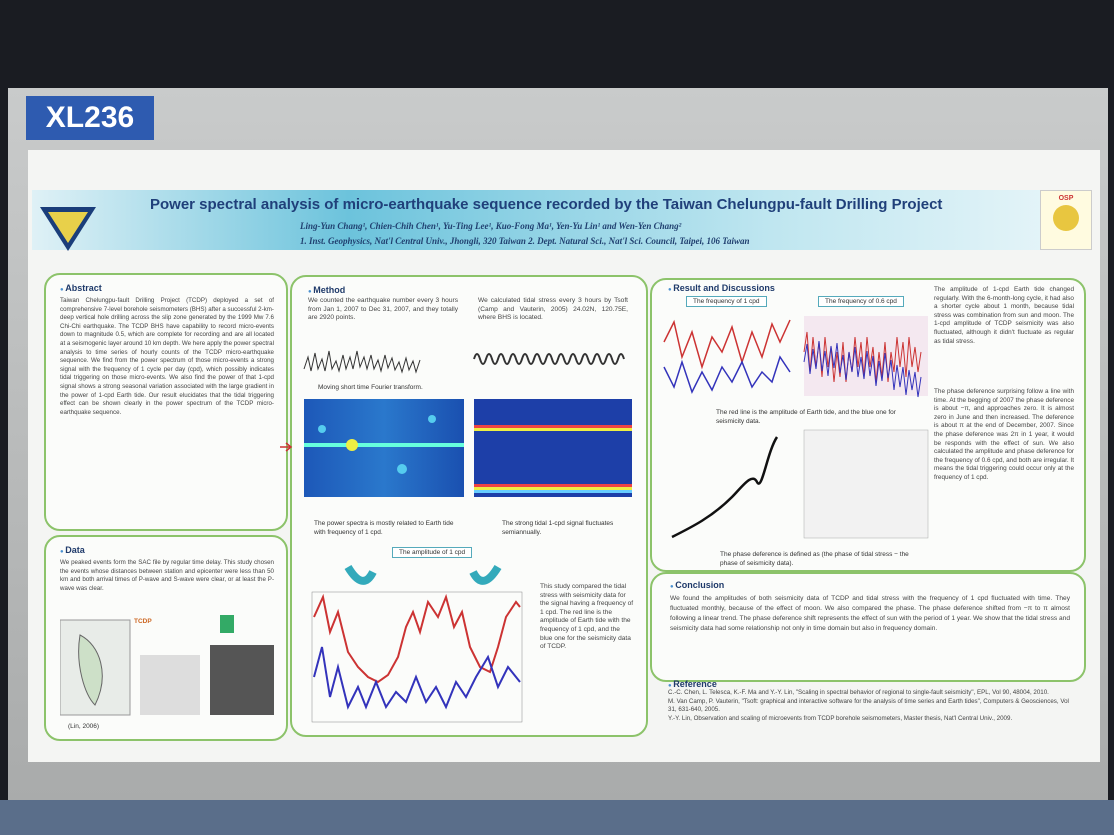 The height and width of the screenshot is (835, 1114). Describe the element at coordinates (432, 552) in the screenshot. I see `figure-label: The amplitude of 1 cpd` at that location.